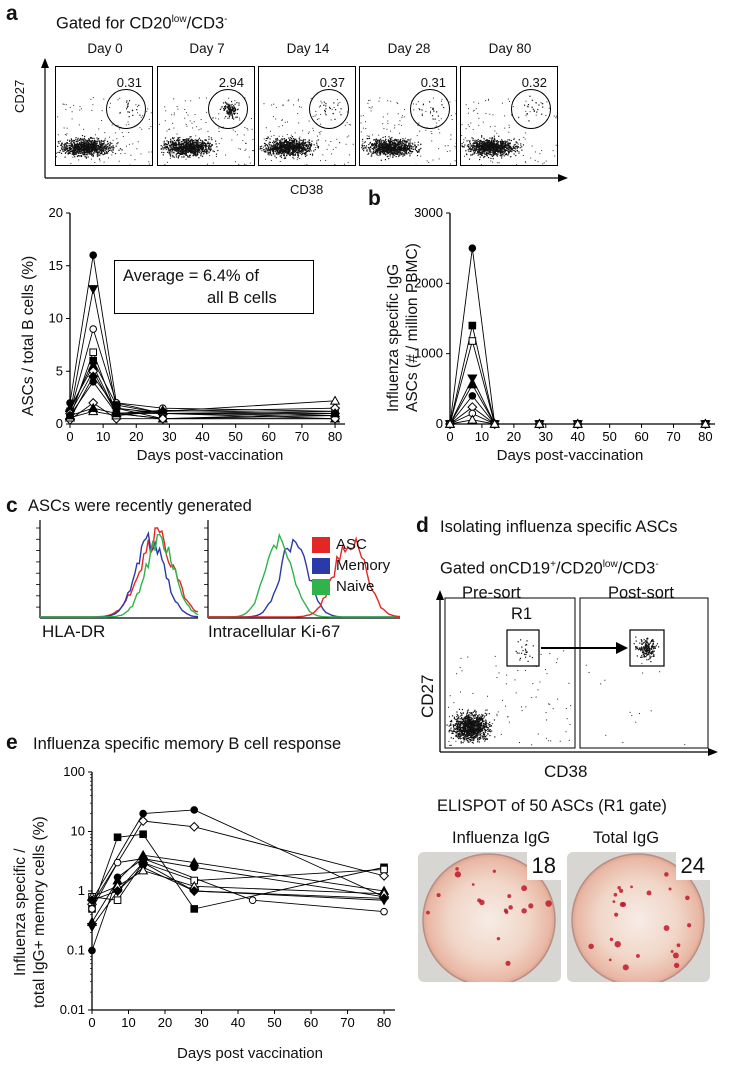 Image resolution: width=730 pixels, height=1069 pixels. What do you see at coordinates (311, 1022) in the screenshot?
I see `x-tick-label: 60` at bounding box center [311, 1022].